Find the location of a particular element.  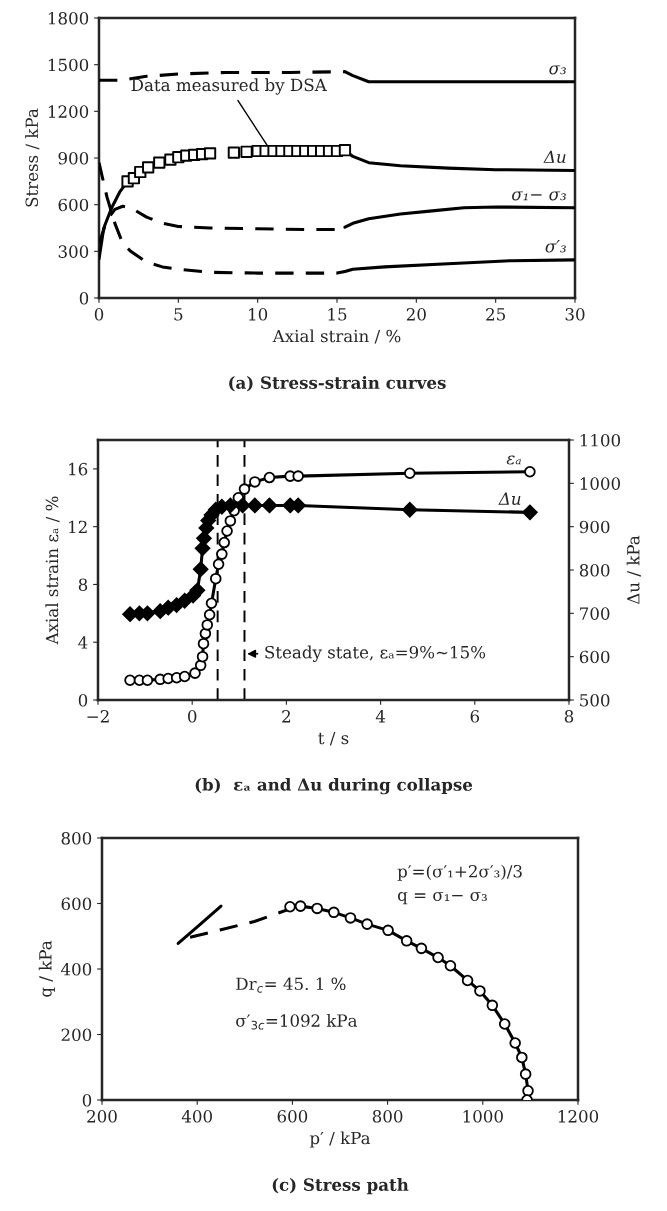

y2-axis-title: Δu / kPa is located at coordinates (633, 570).